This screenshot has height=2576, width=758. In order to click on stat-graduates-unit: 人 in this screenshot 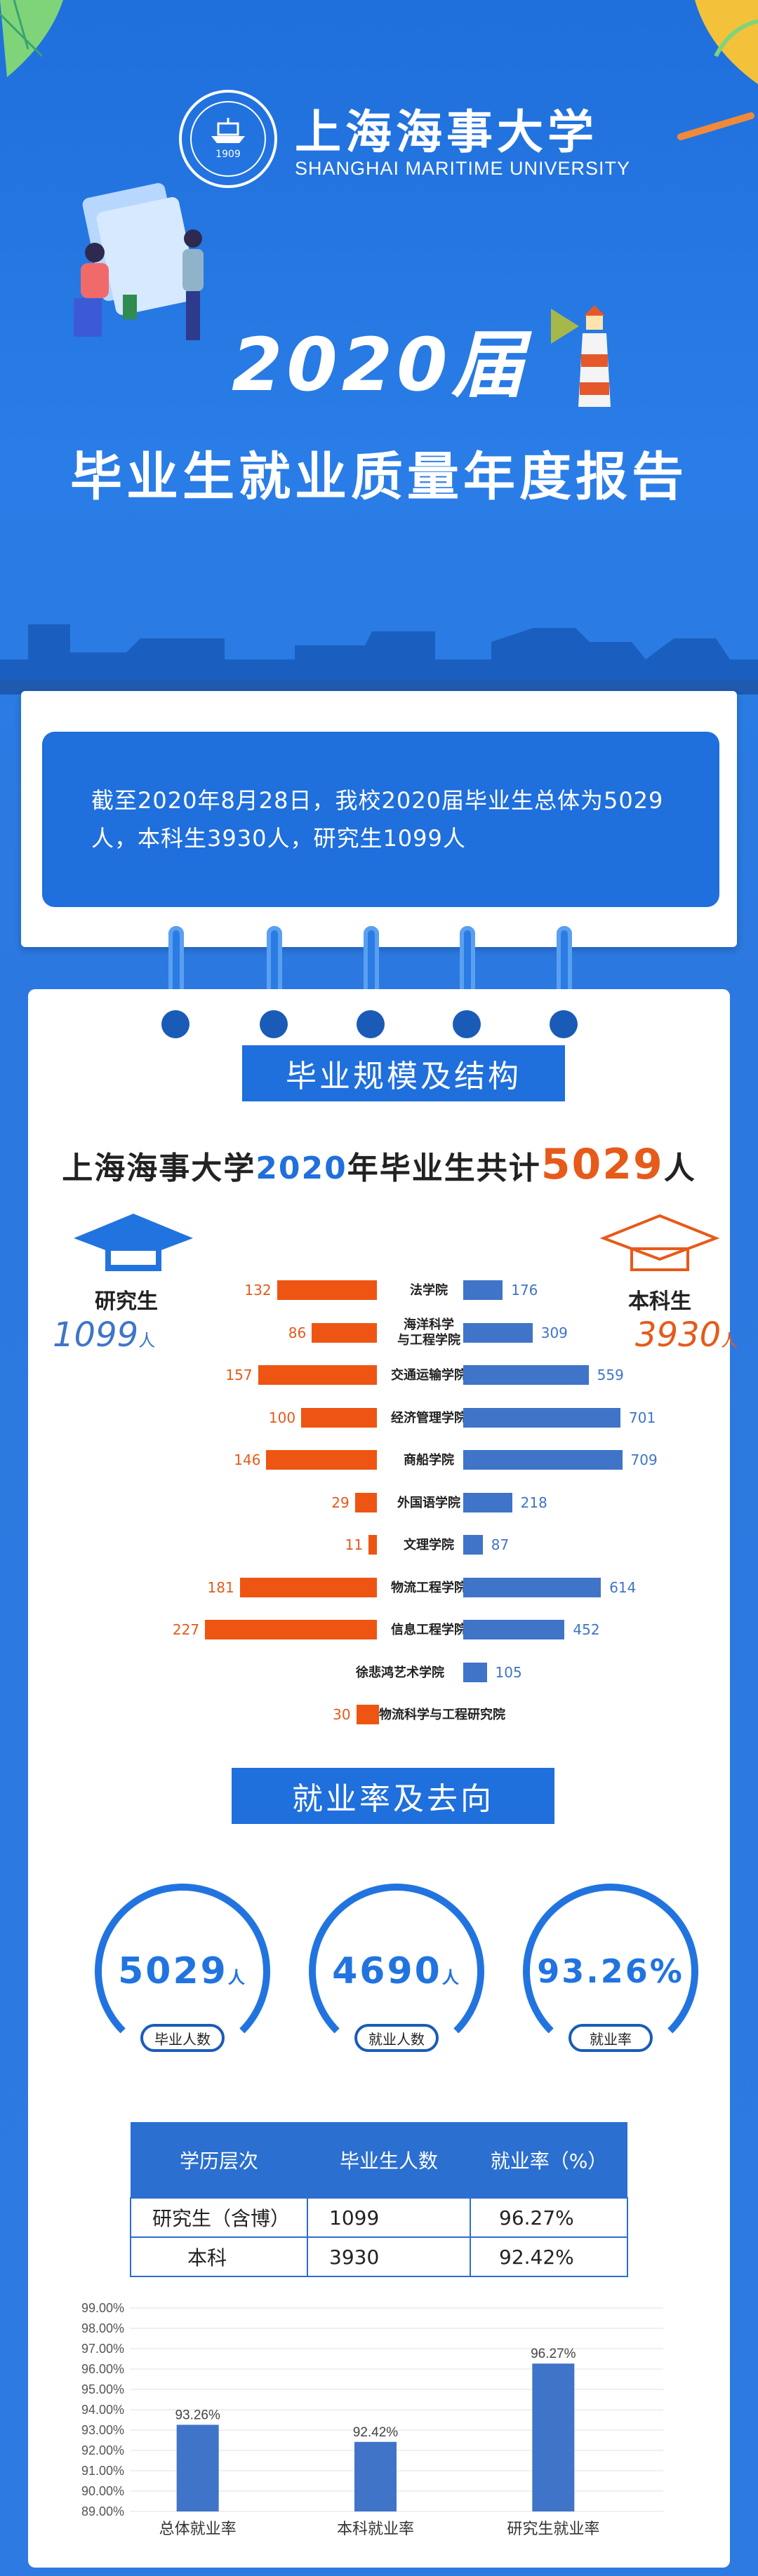, I will do `click(237, 1977)`.